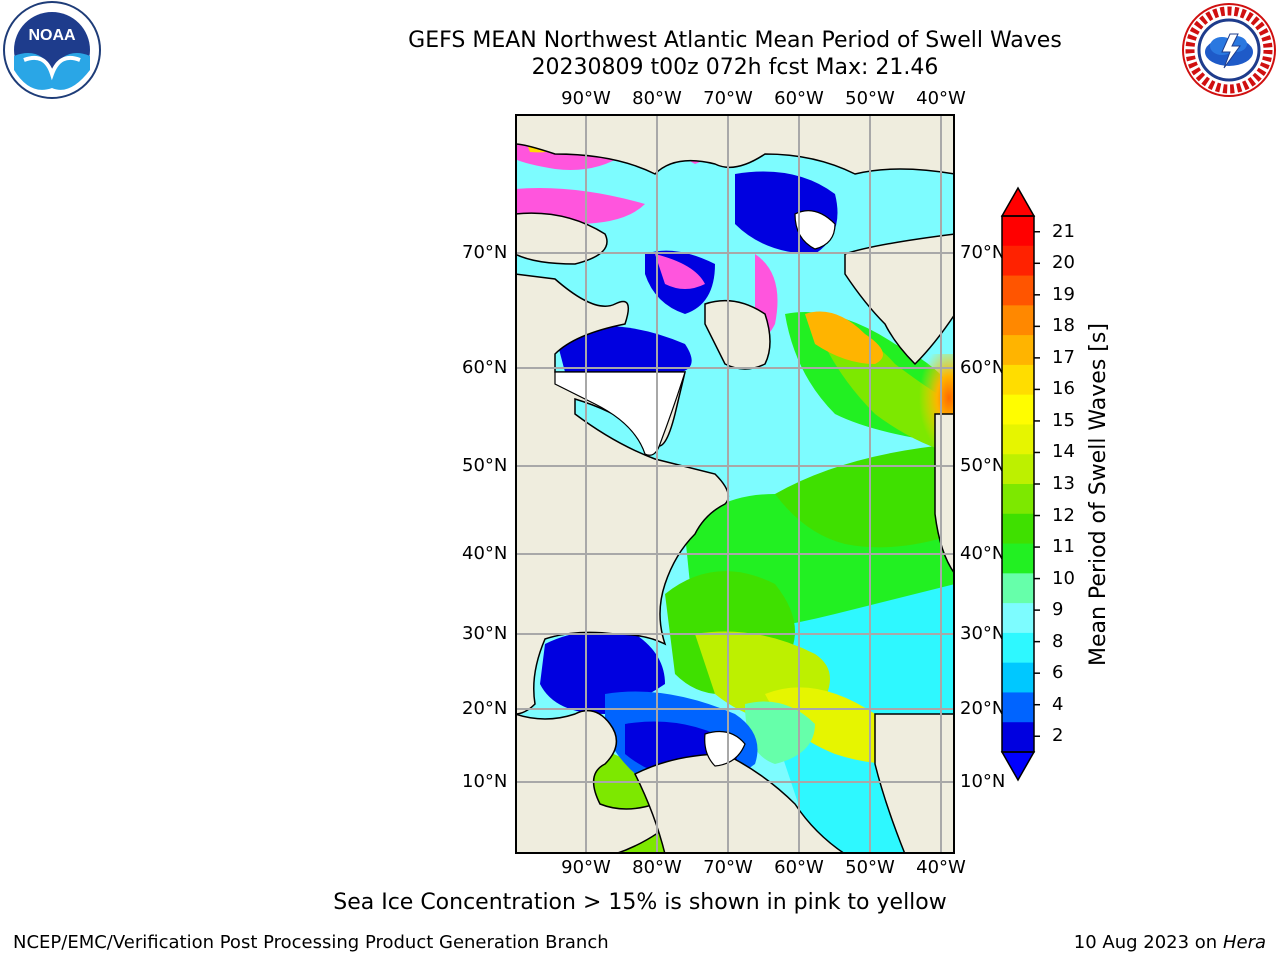  I want to click on lat-label-left: 10°N, so click(485, 781).